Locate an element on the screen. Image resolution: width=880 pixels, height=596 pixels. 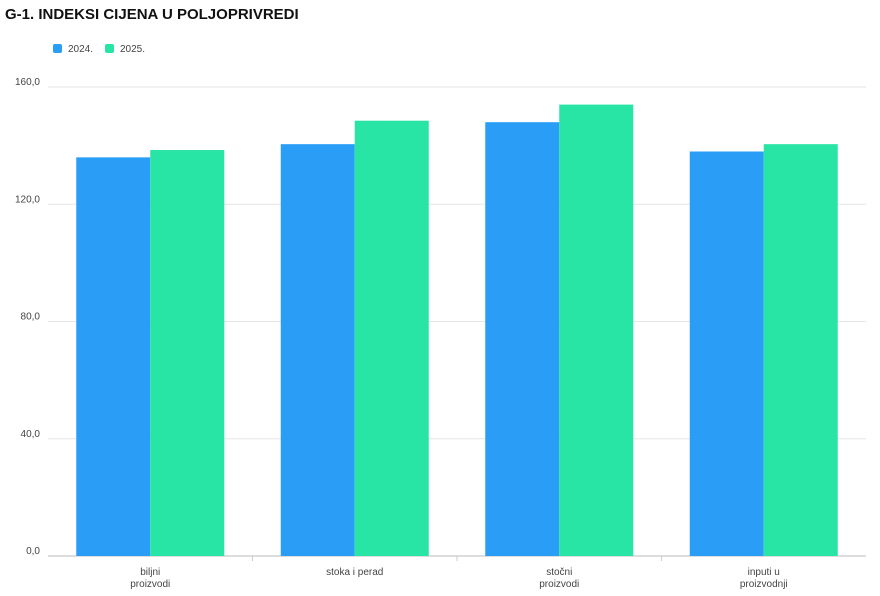
x-tick-label: biljni is located at coordinates (150, 572).